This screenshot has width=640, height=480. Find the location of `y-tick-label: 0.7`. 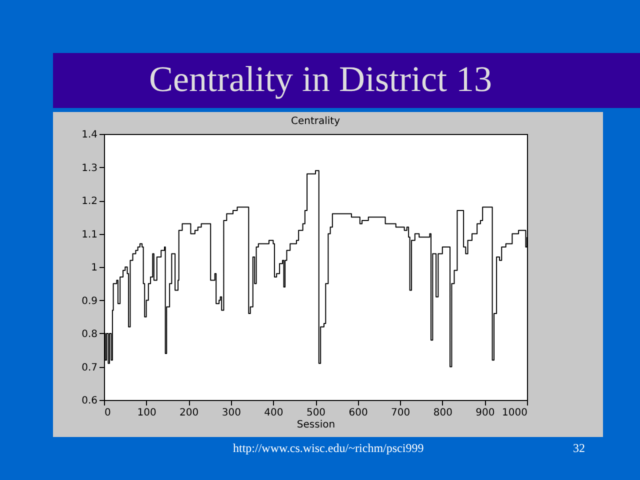

y-tick-label: 0.7 is located at coordinates (90, 368).